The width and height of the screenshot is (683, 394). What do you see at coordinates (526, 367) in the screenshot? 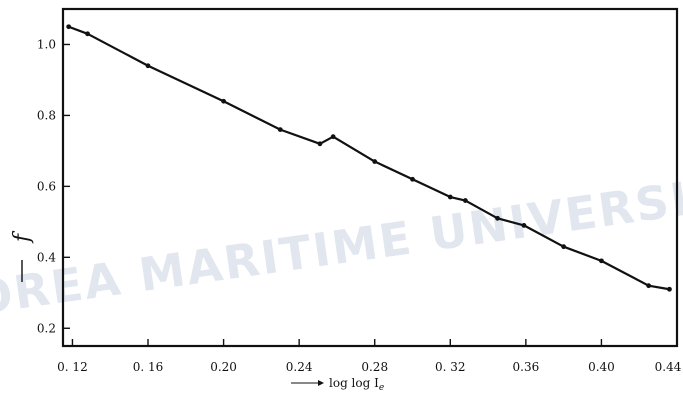
I see `x-tick-label: 0.36` at bounding box center [526, 367].